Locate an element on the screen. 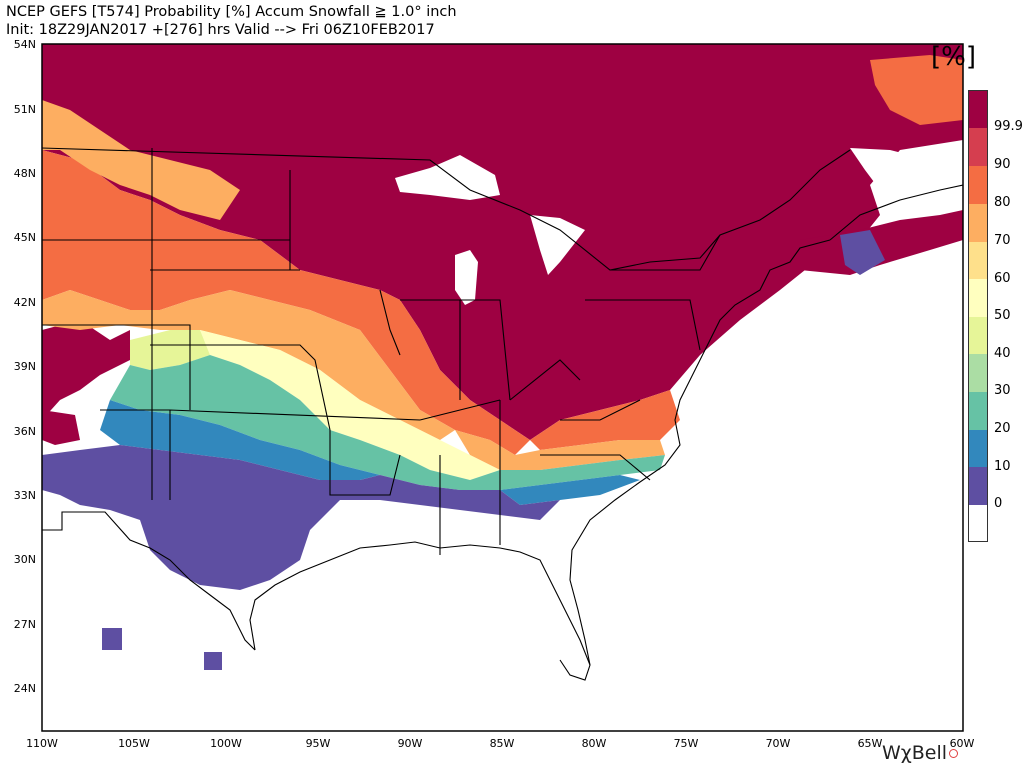  cbar-label-80: 80 is located at coordinates (1002, 202).